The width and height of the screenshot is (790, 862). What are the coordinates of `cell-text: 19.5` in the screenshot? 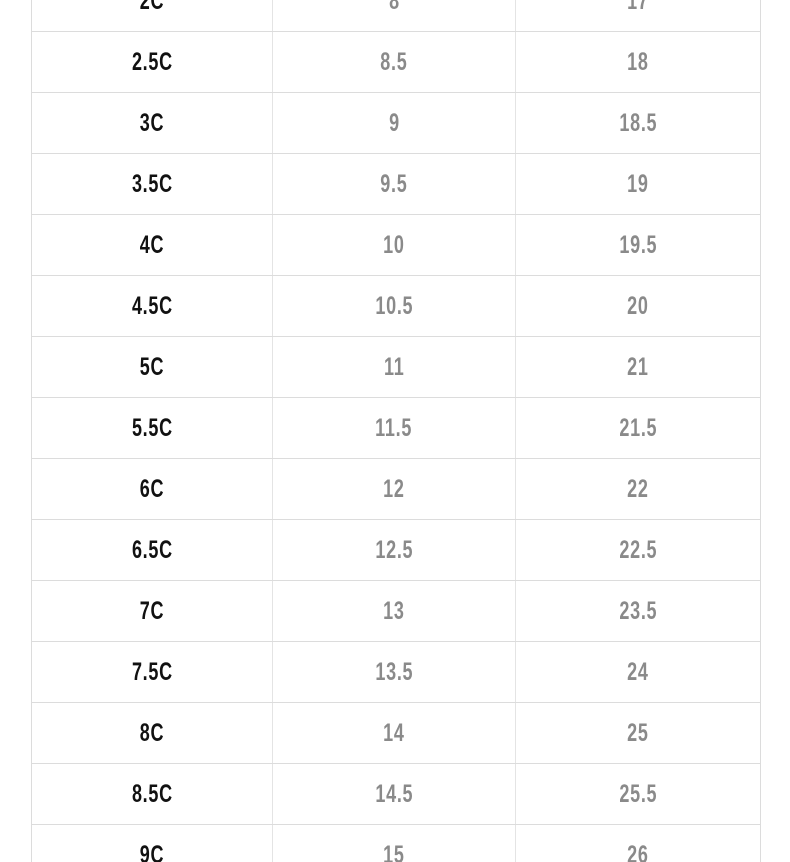 It's located at (638, 244).